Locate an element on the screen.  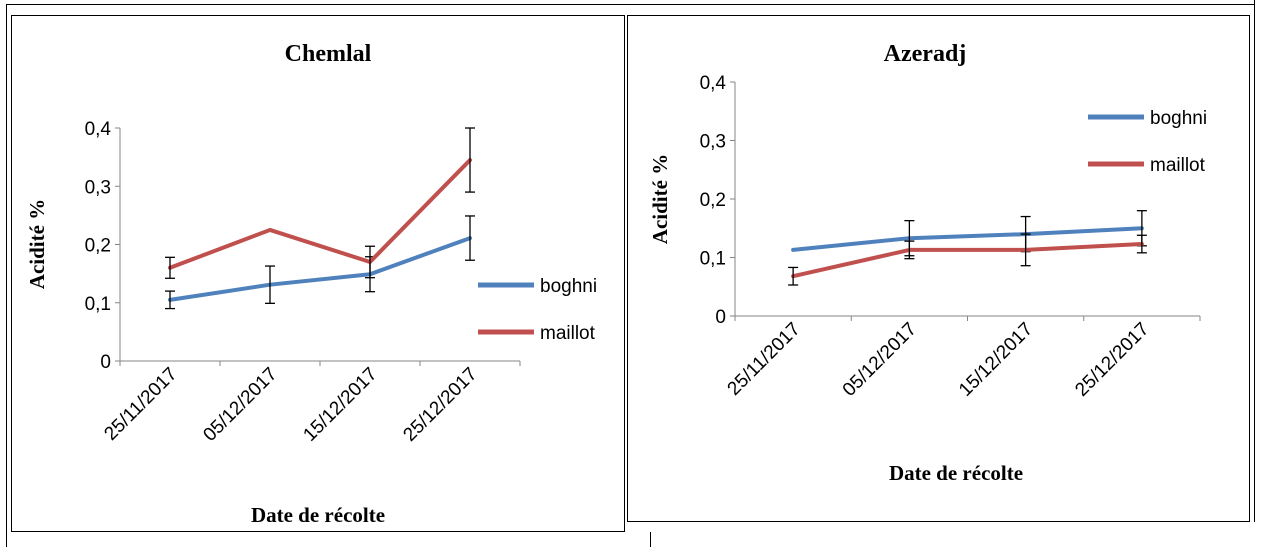
chart-title: Azeradj is located at coordinates (925, 54).